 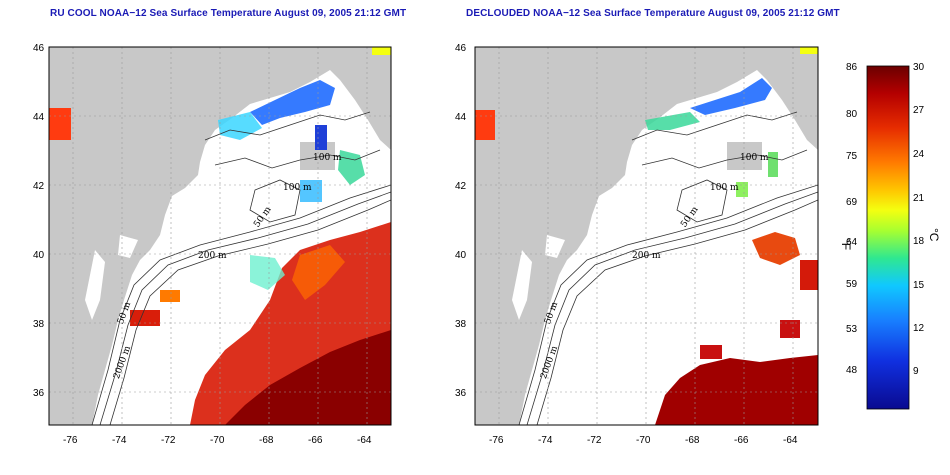 I want to click on celsius-tick-label: 9, so click(x=916, y=371).